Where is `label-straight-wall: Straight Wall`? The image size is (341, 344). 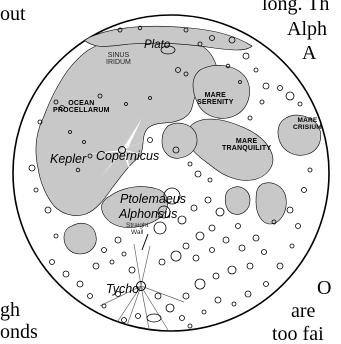
label-straight-wall: Straight Wall is located at coordinates (137, 229).